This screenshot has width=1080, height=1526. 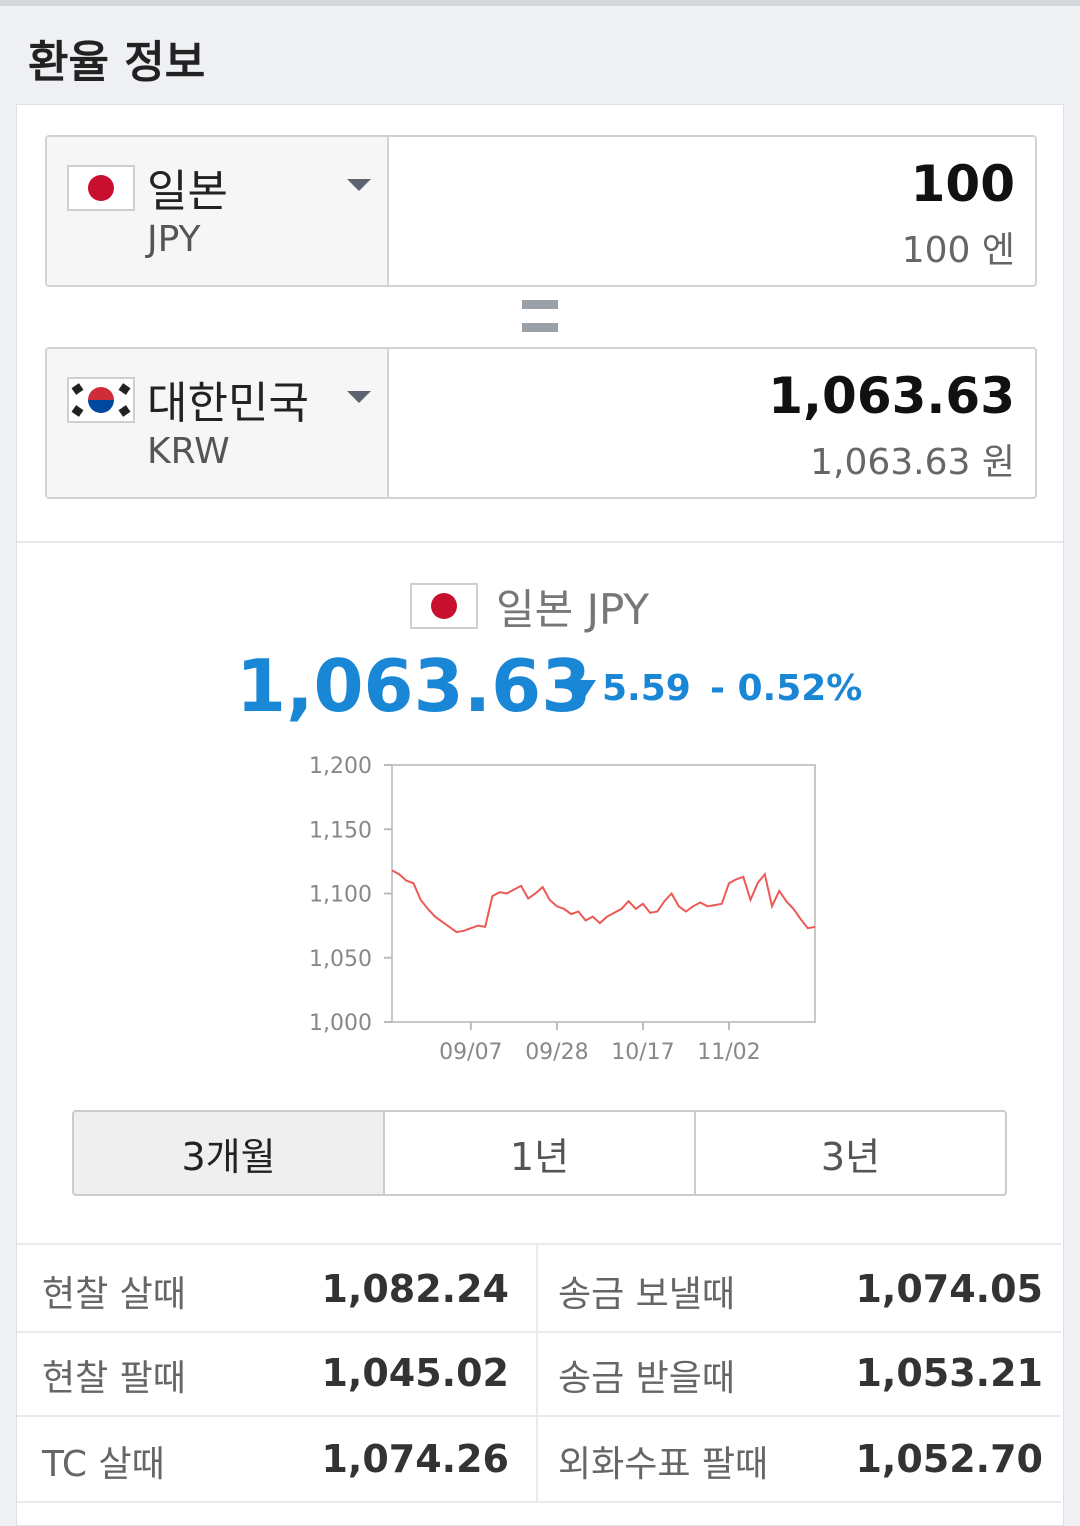 I want to click on currency-code: KRW, so click(x=188, y=451).